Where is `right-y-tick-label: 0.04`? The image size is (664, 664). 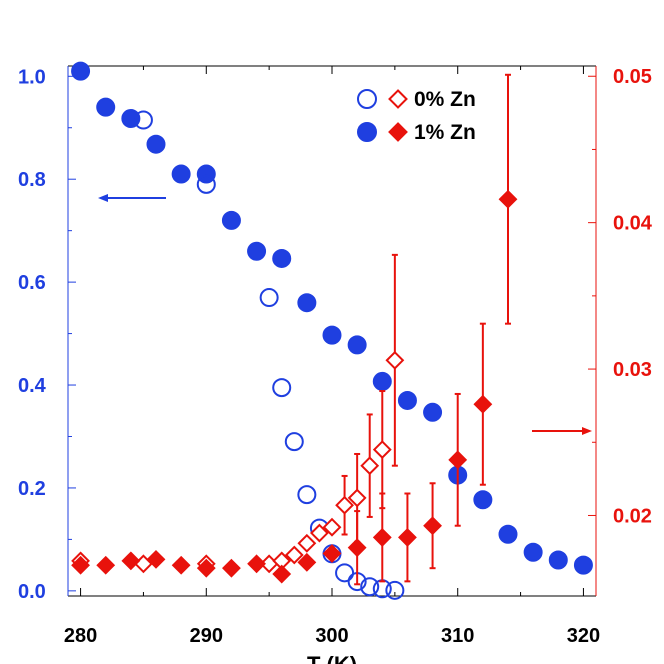
right-y-tick-label: 0.04 is located at coordinates (633, 224).